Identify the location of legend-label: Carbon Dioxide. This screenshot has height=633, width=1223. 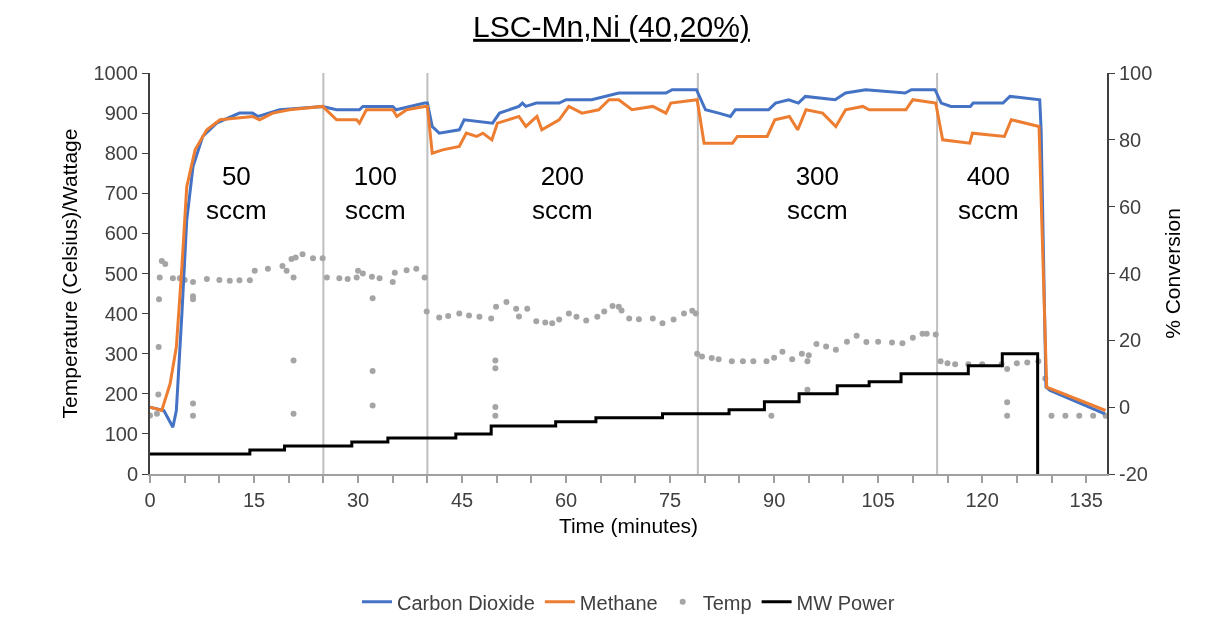
(466, 602).